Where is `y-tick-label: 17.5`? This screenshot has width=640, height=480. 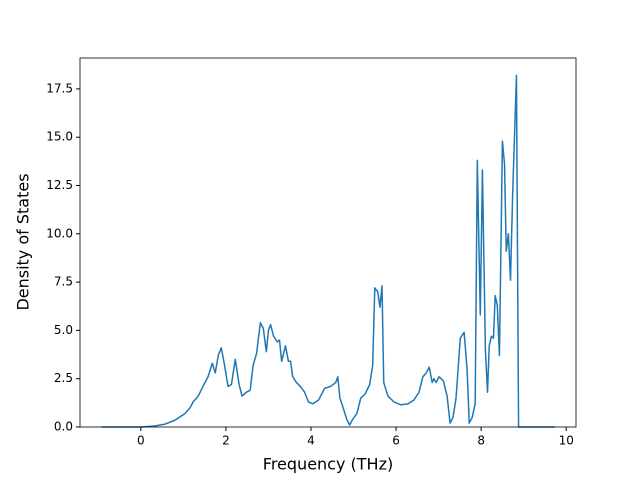
y-tick-label: 17.5 is located at coordinates (59, 88).